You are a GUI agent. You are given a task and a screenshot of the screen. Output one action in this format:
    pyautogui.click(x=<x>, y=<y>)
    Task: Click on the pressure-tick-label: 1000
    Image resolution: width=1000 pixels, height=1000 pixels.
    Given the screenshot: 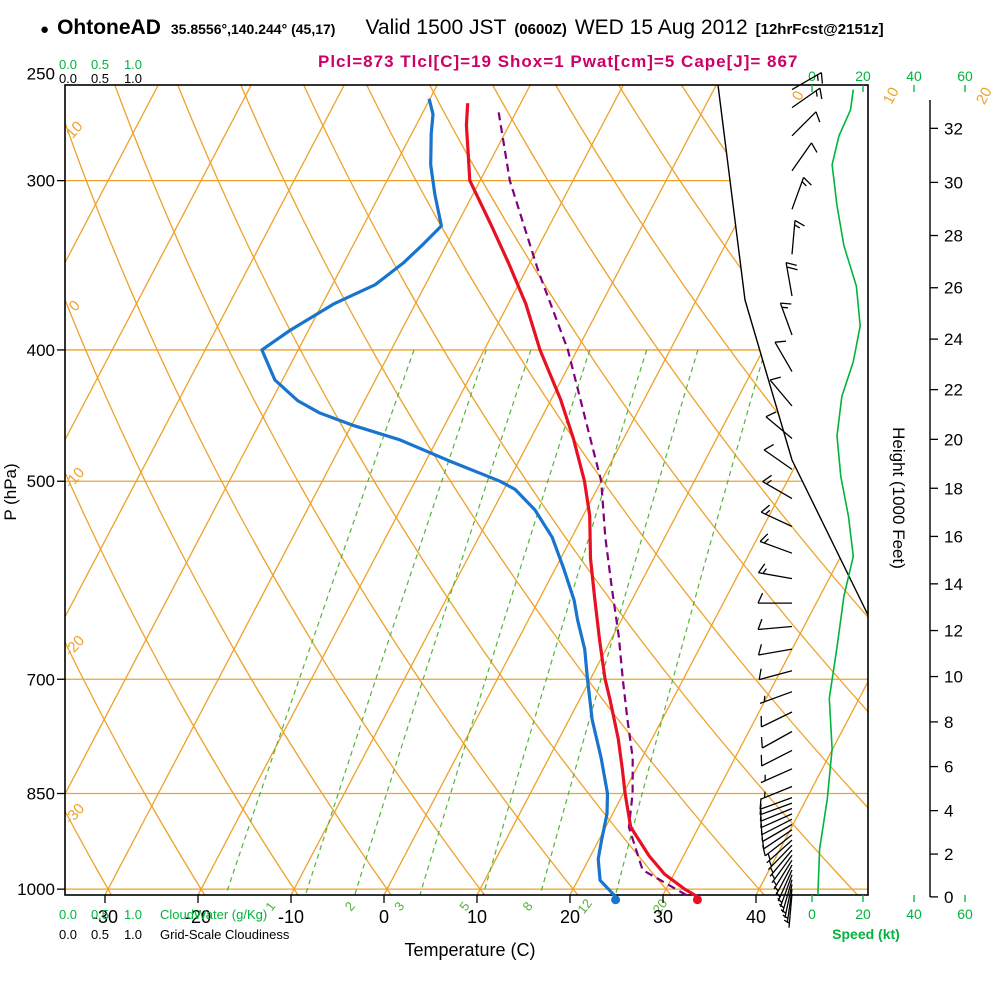 What is the action you would take?
    pyautogui.click(x=36, y=889)
    